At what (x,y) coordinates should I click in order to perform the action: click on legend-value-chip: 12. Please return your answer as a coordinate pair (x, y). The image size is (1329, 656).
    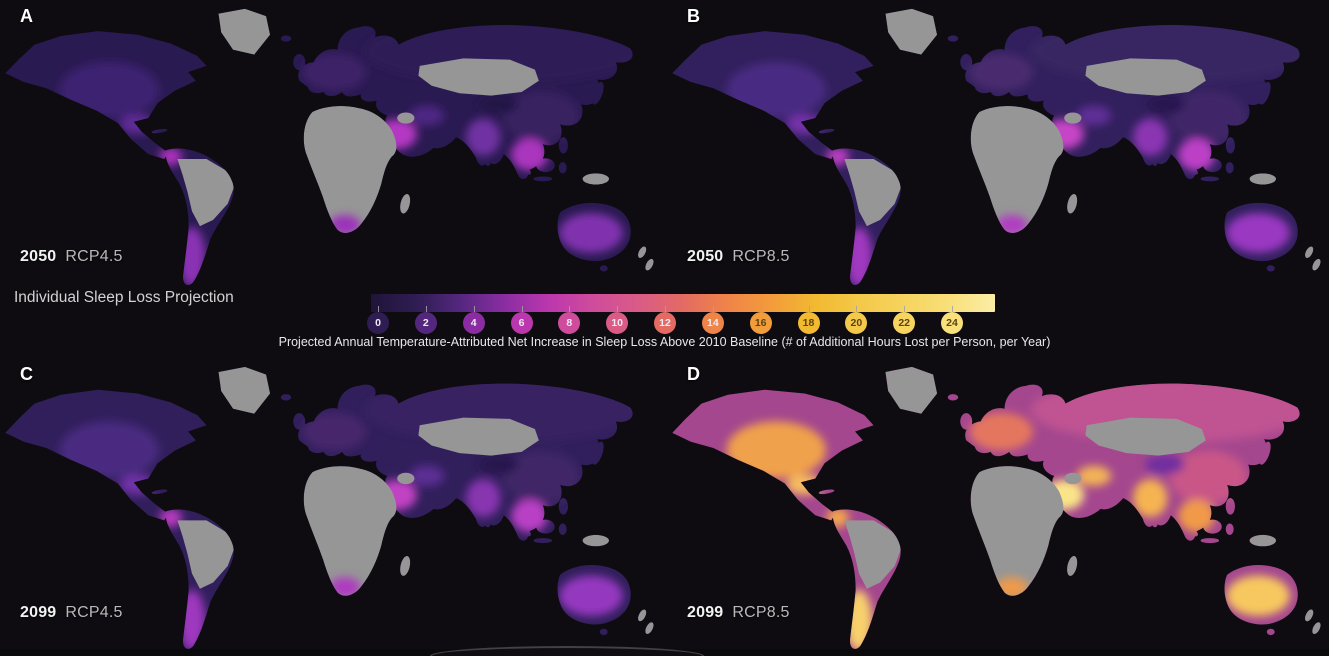
    Looking at the image, I should click on (665, 323).